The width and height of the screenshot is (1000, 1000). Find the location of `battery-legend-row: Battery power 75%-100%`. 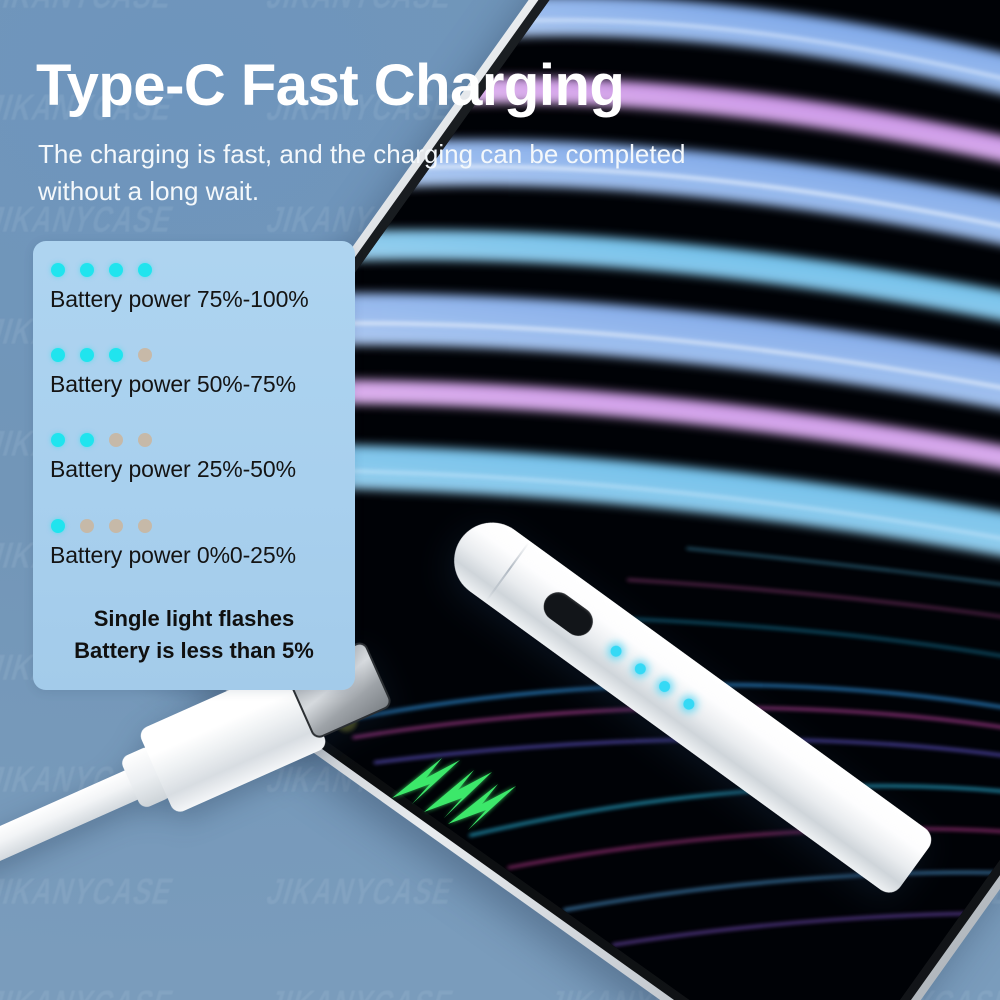

battery-legend-row: Battery power 75%-100% is located at coordinates (200, 288).